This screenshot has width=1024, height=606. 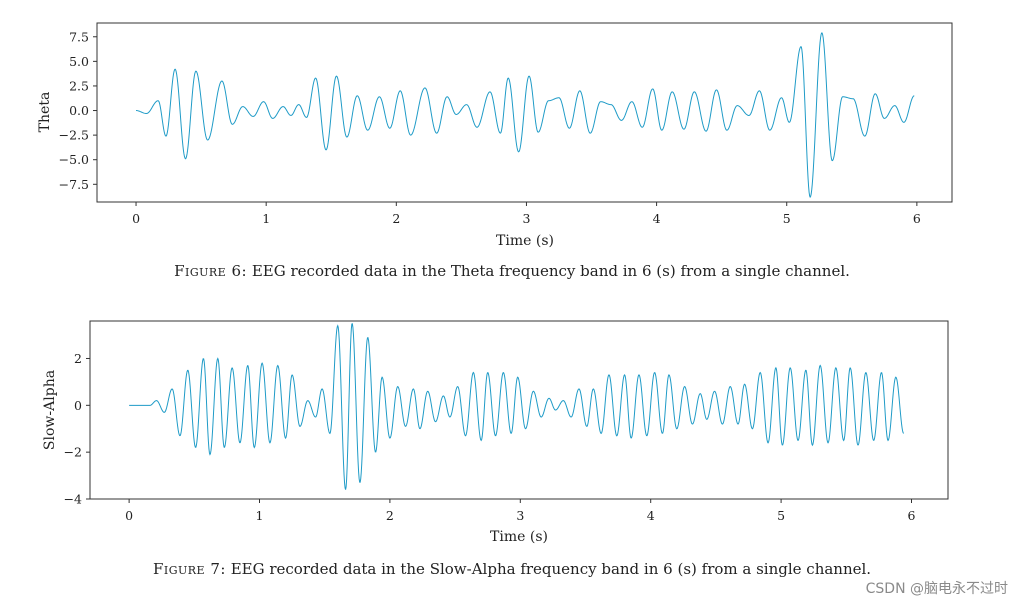 What do you see at coordinates (189, 569) in the screenshot?
I see `figure-7-label: Figure 7:` at bounding box center [189, 569].